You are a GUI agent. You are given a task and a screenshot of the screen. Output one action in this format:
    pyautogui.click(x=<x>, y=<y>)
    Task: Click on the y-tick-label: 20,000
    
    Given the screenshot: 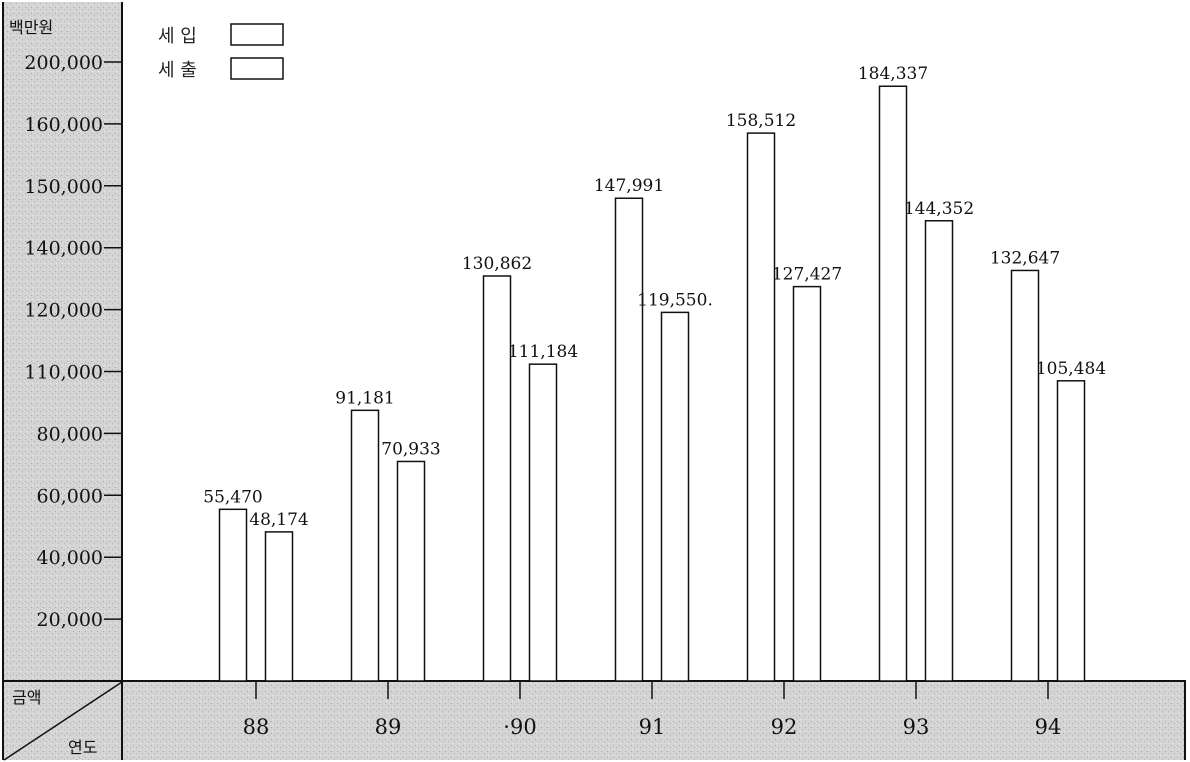 What is the action you would take?
    pyautogui.click(x=70, y=620)
    